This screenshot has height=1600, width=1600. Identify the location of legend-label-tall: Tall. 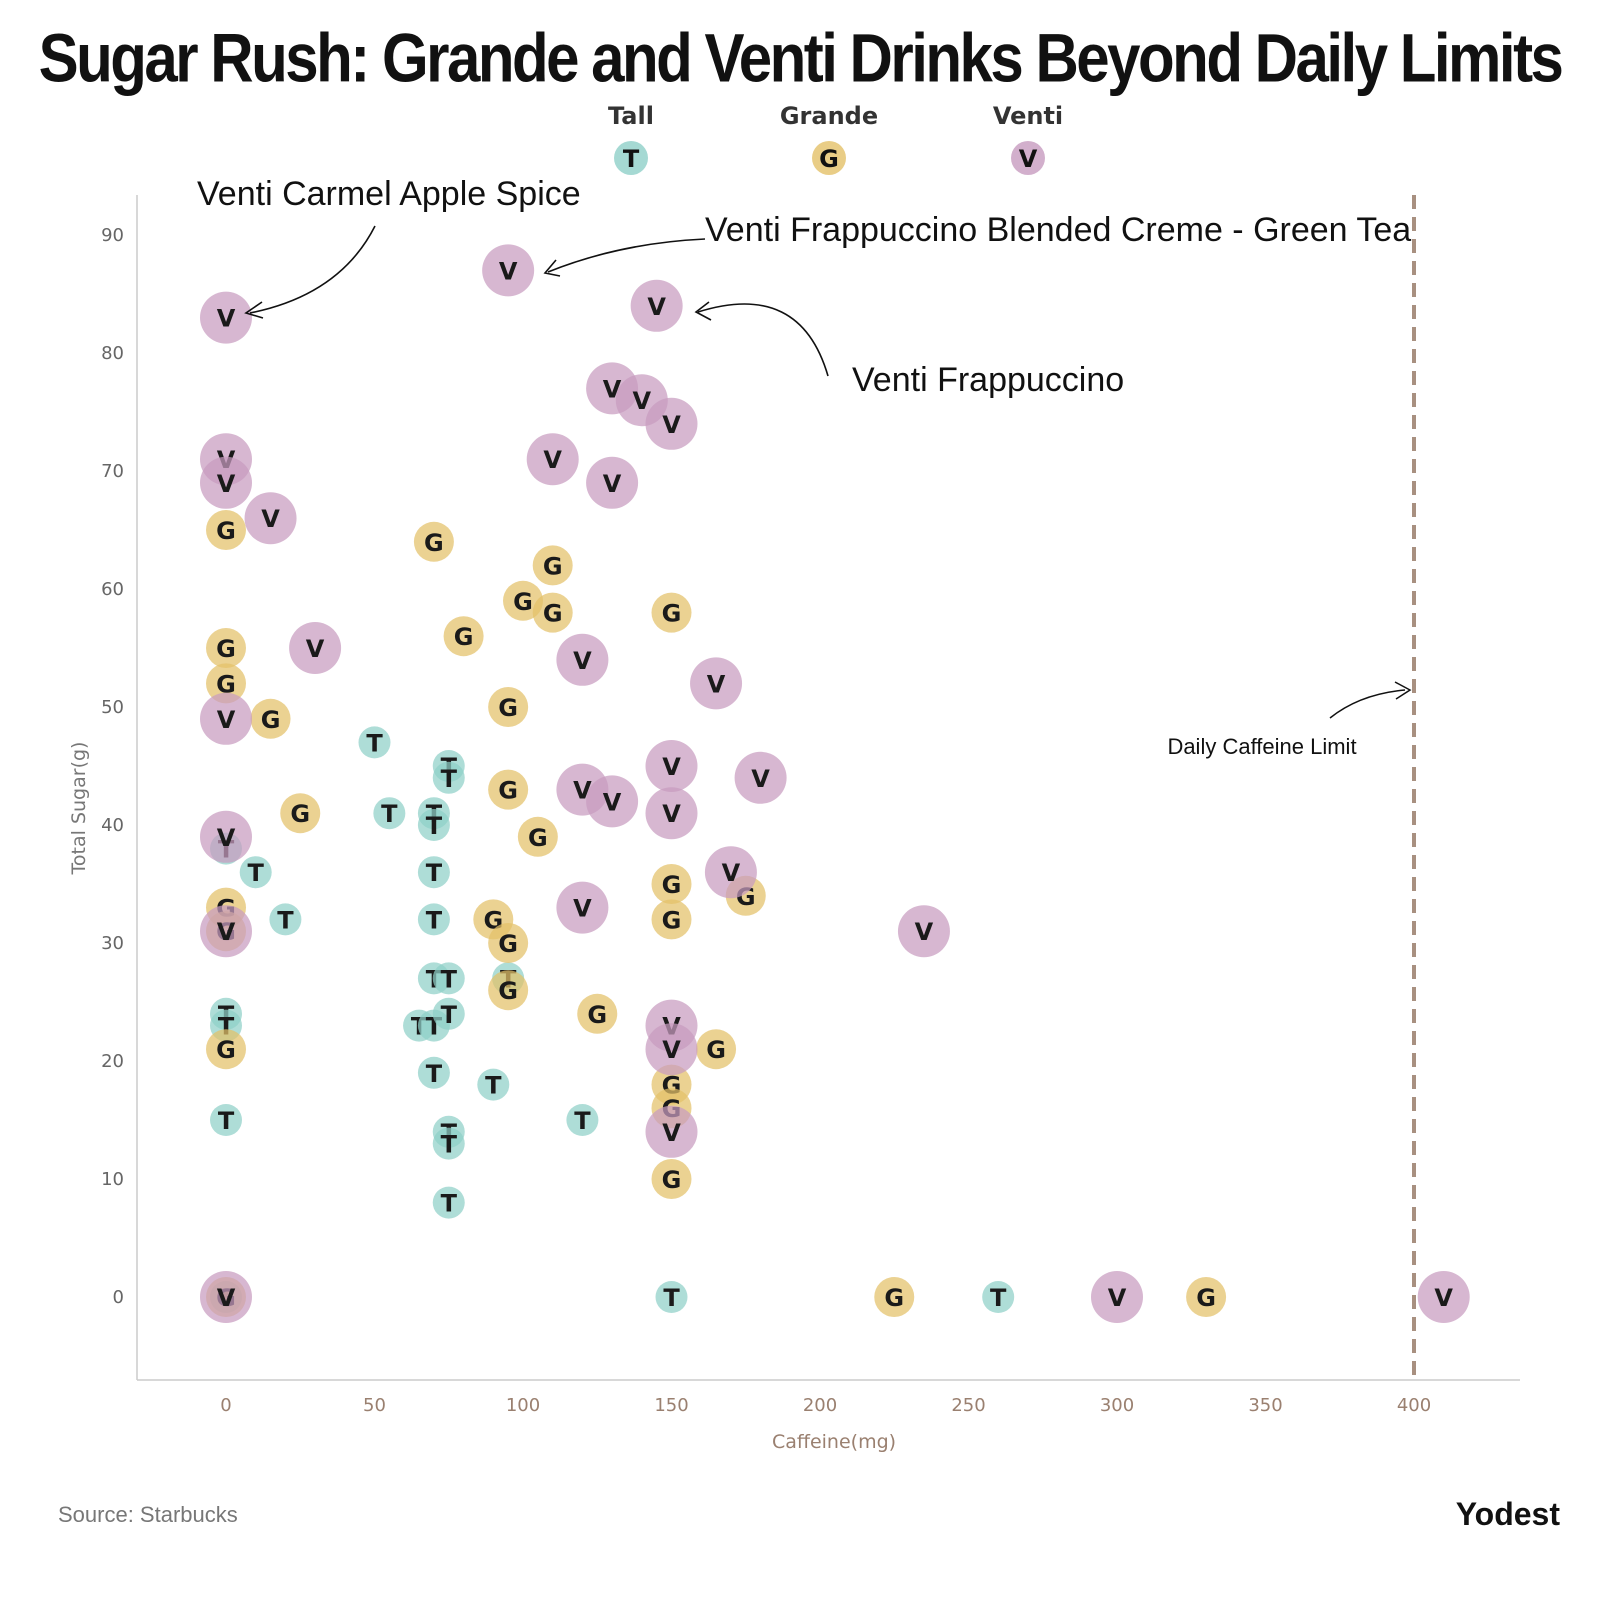
(631, 116).